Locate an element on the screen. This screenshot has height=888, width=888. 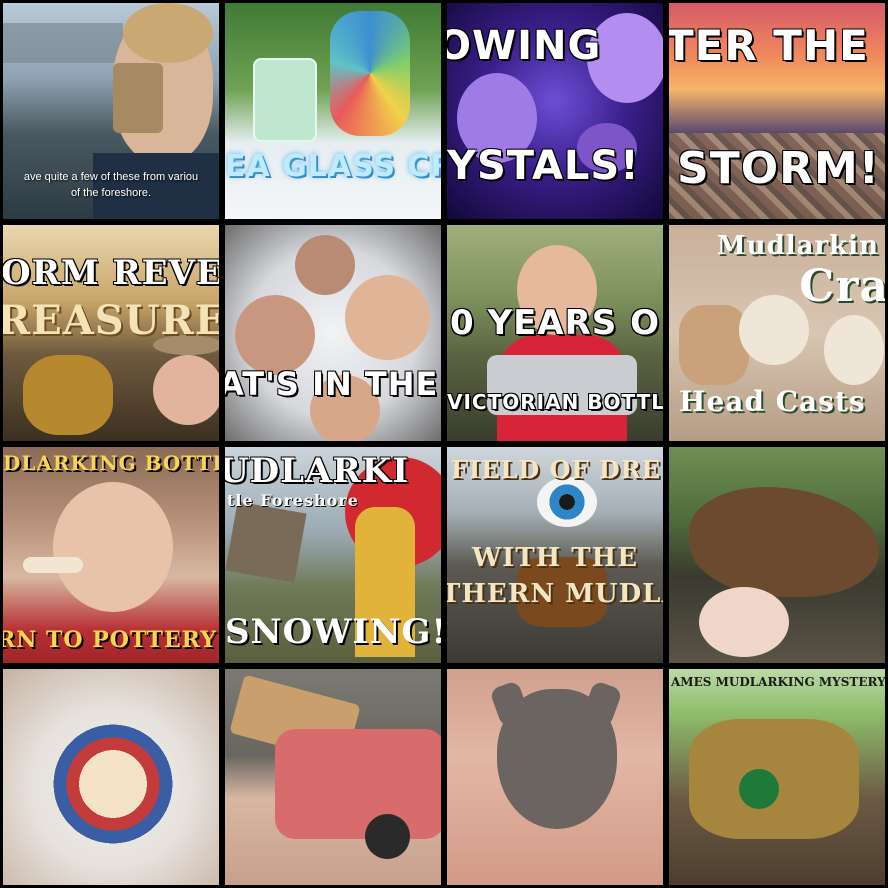
thumbnail-title: Mudlarkin is located at coordinates (797, 246).